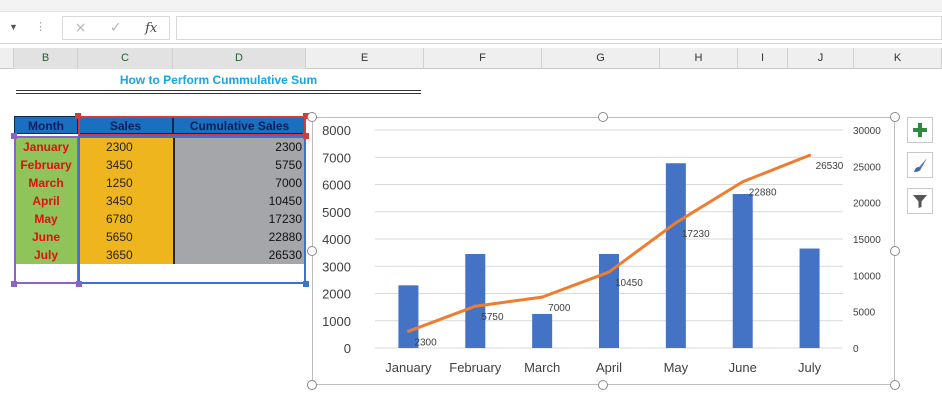  What do you see at coordinates (867, 131) in the screenshot?
I see `y2-axis-tick-label: 30000` at bounding box center [867, 131].